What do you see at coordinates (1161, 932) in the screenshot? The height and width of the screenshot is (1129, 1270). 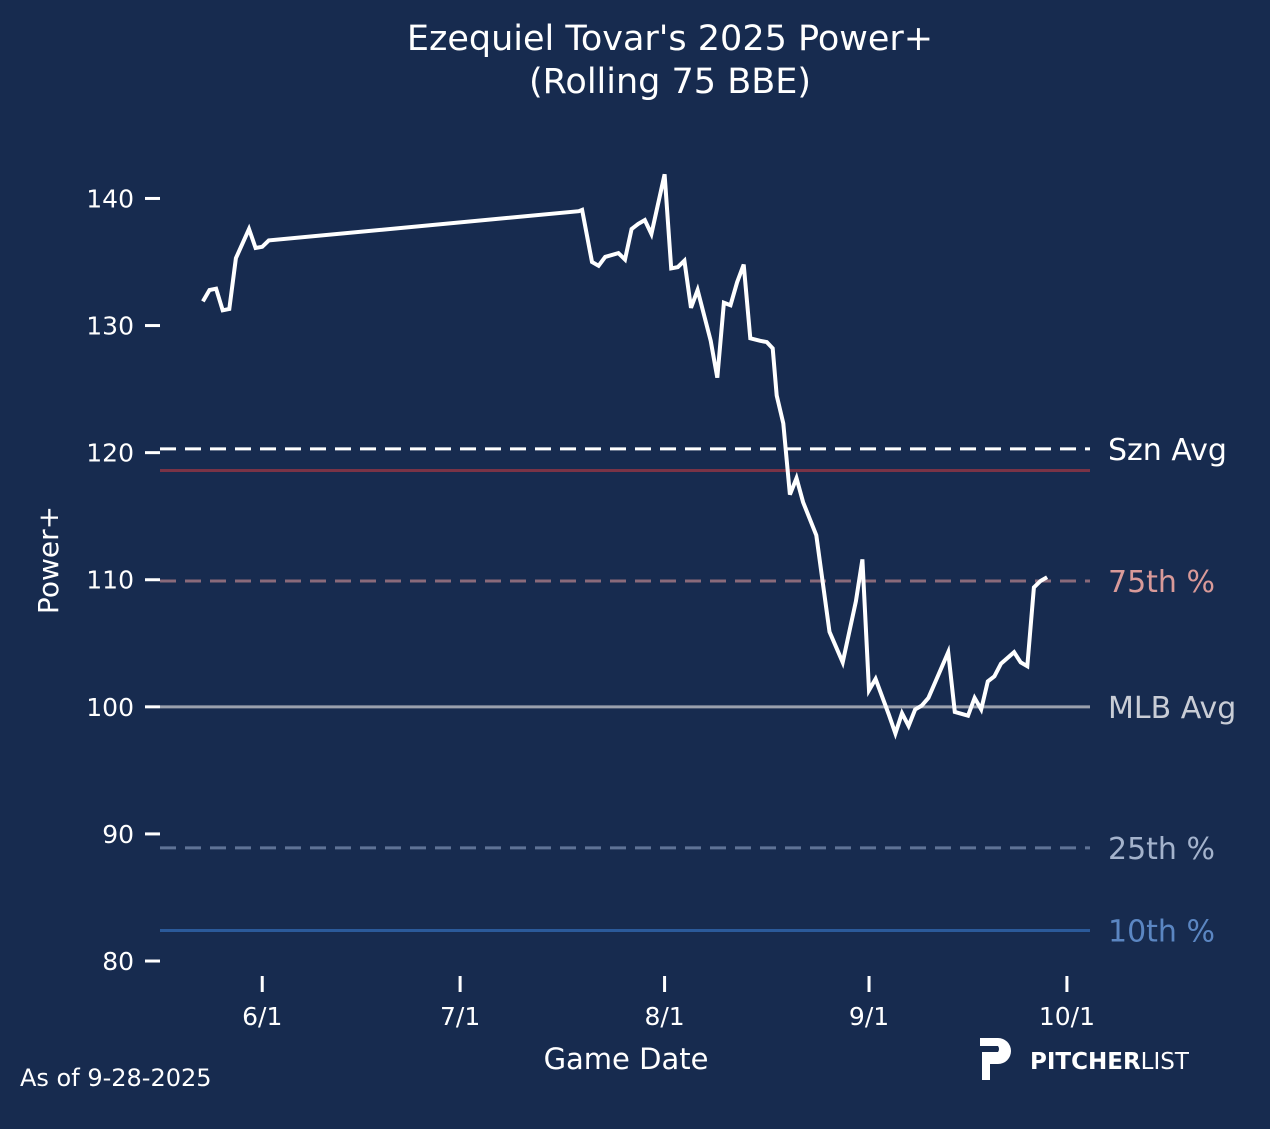 I see `reference-line-label: 10th %` at bounding box center [1161, 932].